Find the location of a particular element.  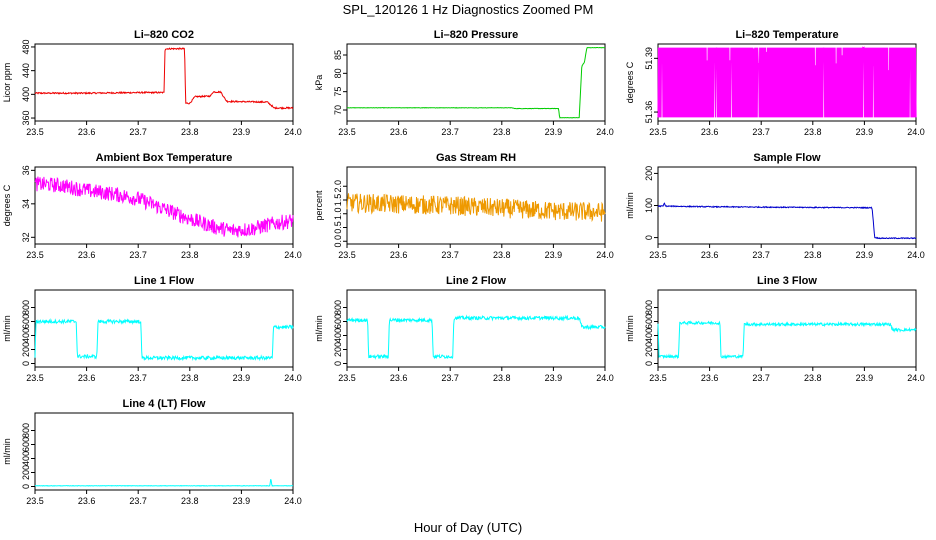

panel-6-ytick-label: 400 is located at coordinates (26, 335).